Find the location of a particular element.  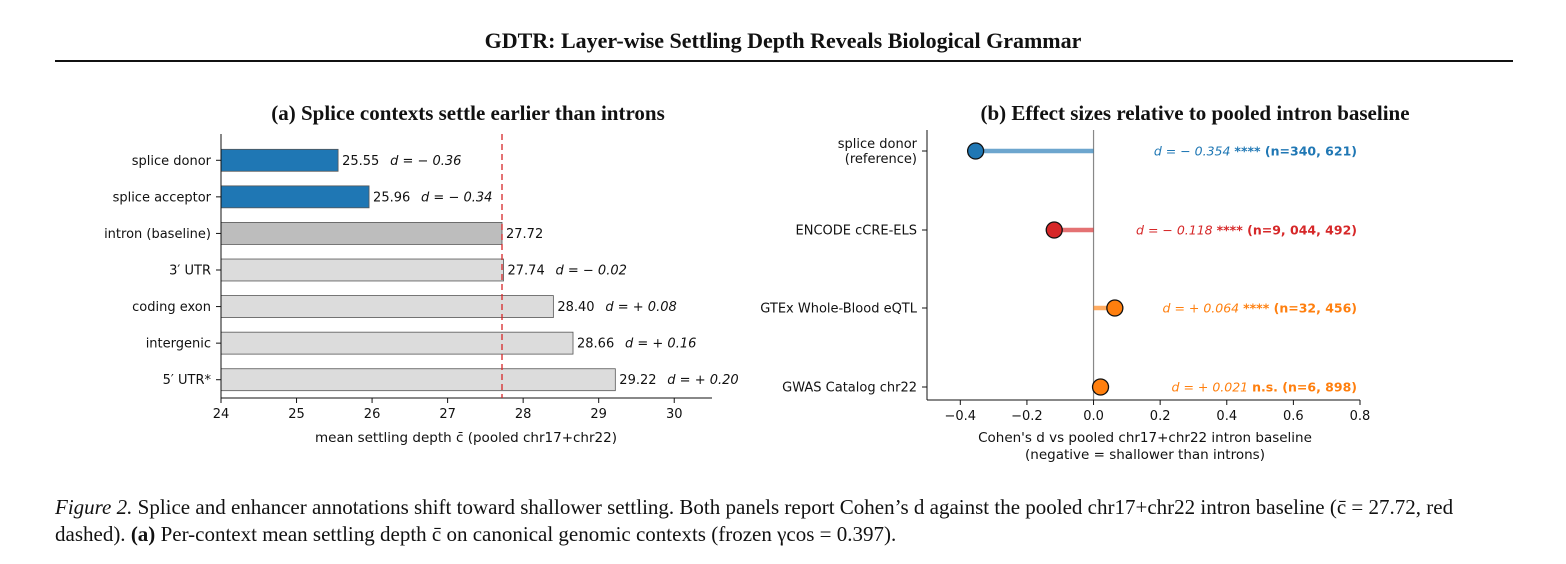

effect-n-1: (n=9, 044, 492) is located at coordinates (1302, 230).